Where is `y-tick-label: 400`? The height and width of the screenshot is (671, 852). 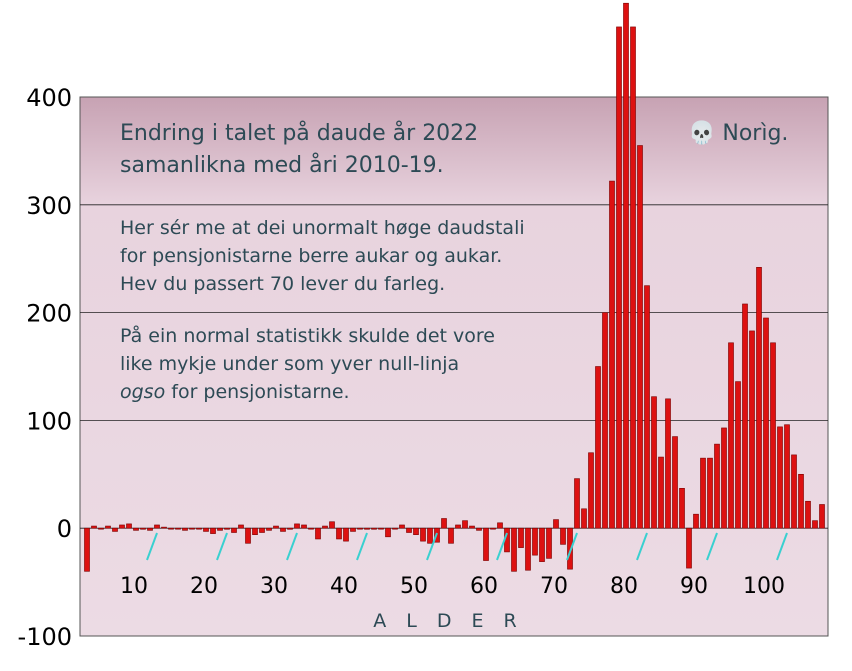 y-tick-label: 400 is located at coordinates (49, 98).